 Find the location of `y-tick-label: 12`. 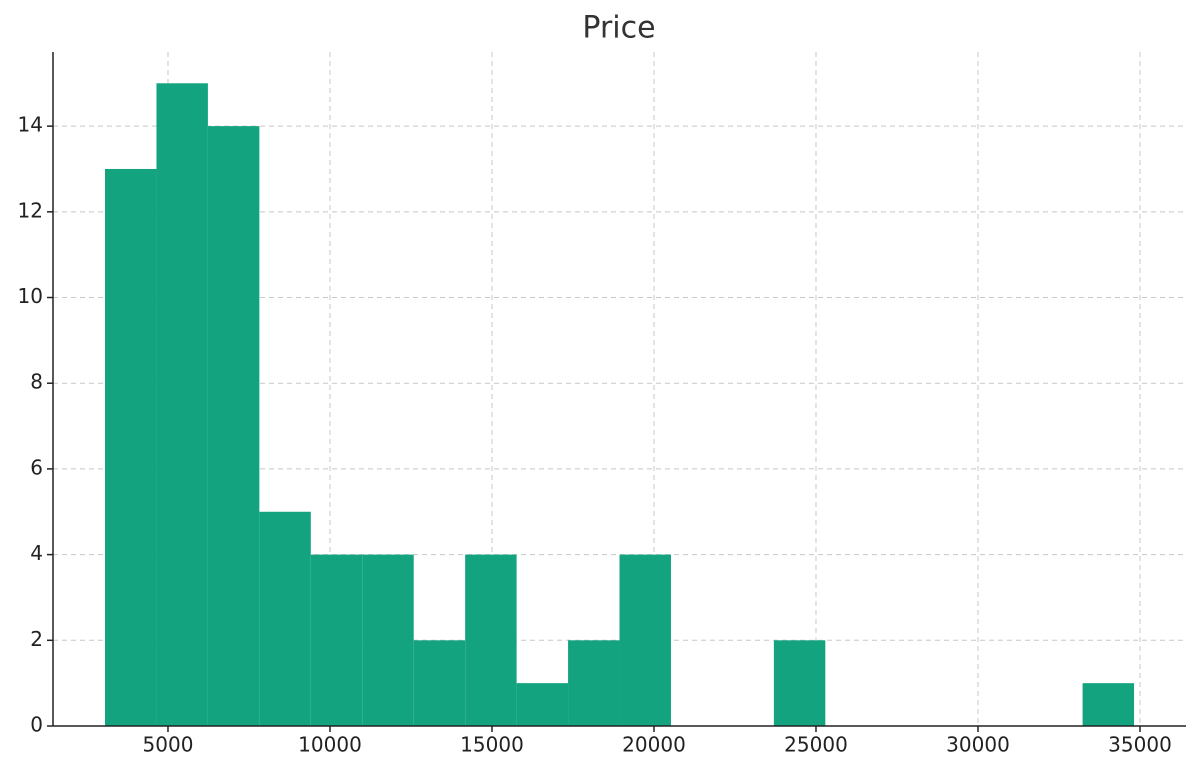

y-tick-label: 12 is located at coordinates (30, 210).